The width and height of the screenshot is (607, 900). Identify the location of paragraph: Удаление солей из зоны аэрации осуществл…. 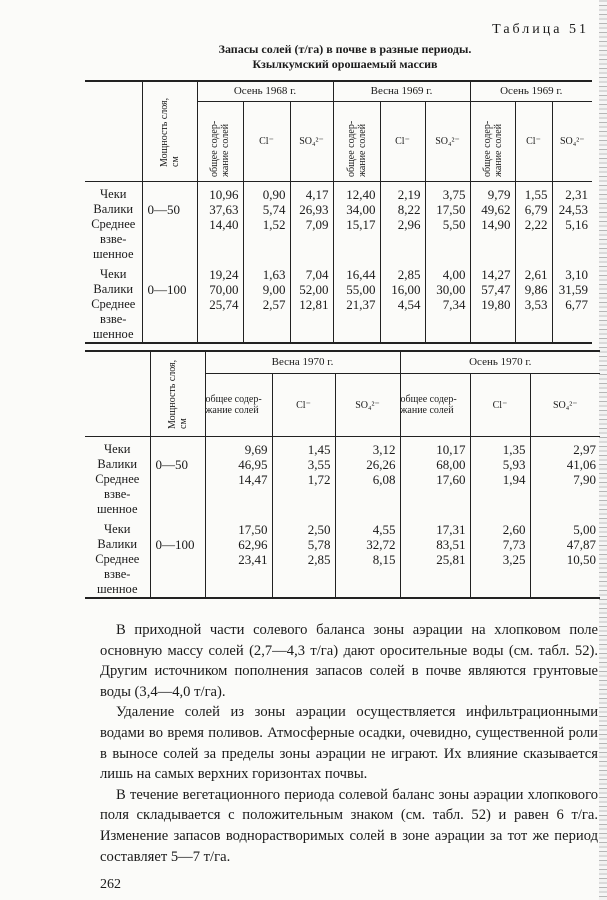
(349, 743).